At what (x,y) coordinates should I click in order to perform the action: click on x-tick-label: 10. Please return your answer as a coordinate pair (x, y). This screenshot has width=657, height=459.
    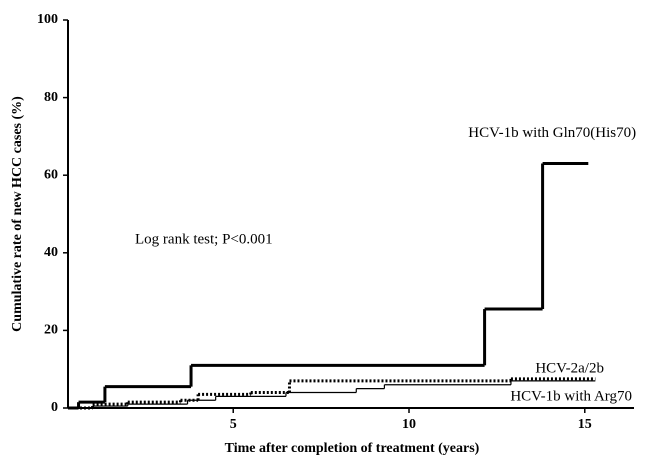
    Looking at the image, I should click on (409, 424).